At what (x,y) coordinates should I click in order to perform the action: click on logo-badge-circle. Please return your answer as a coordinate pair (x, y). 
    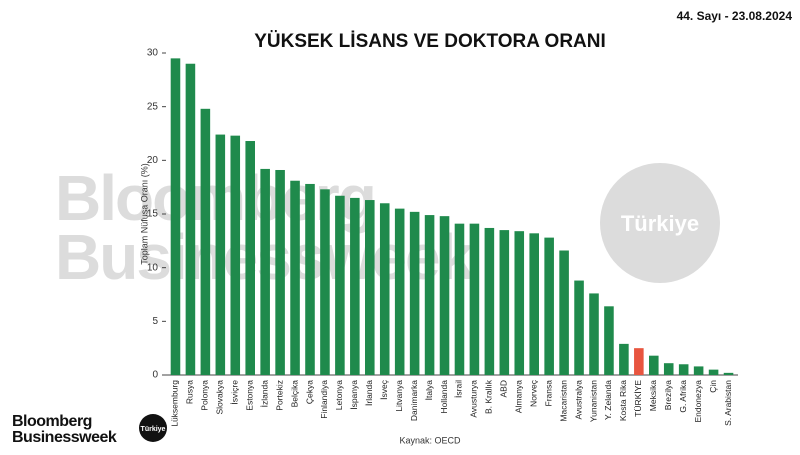
    Looking at the image, I should click on (153, 428).